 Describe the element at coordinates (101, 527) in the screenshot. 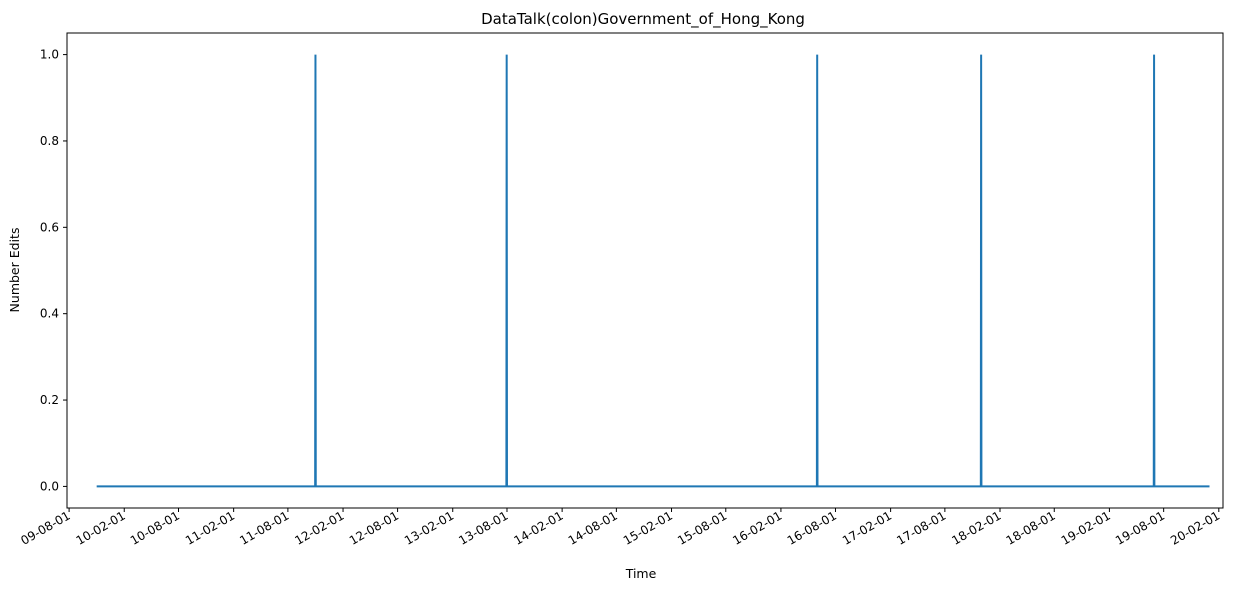

I see `x-tick-label: 10-02-01` at that location.